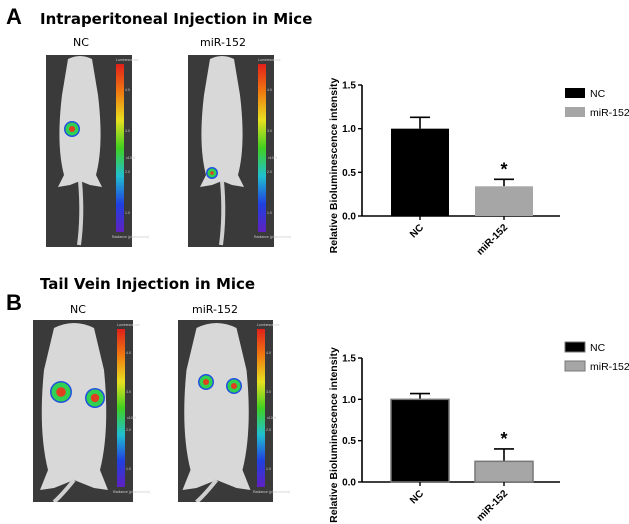 This screenshot has width=629, height=524. What do you see at coordinates (14, 302) in the screenshot?
I see `panel-label-b: B` at bounding box center [14, 302].